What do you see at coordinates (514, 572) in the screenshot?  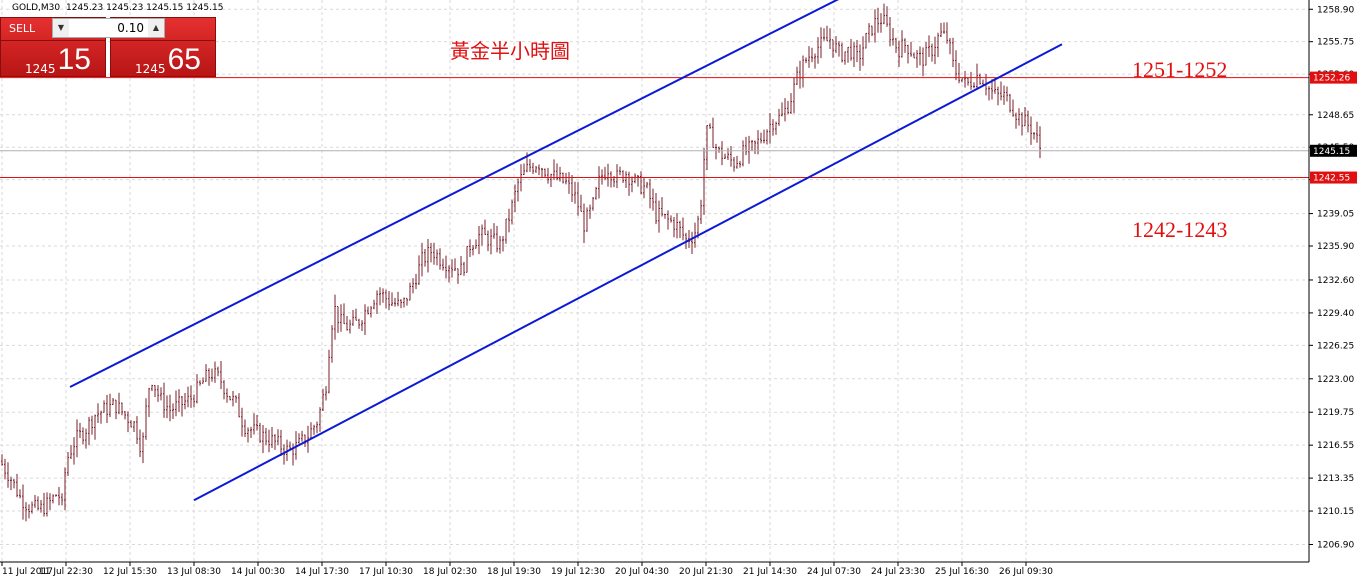 I see `x-tick-label: 18 Jul 19:30` at bounding box center [514, 572].